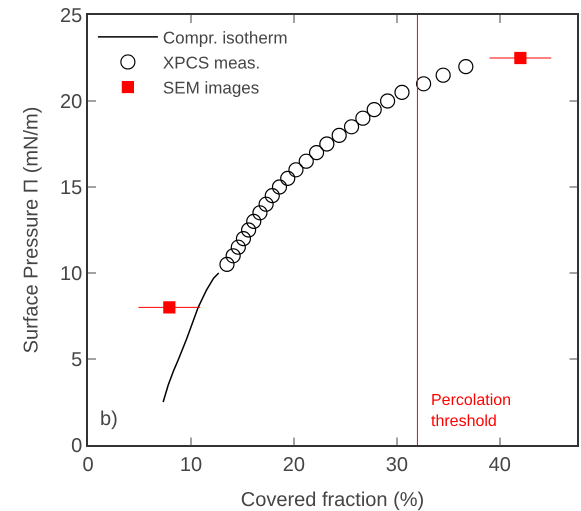 The height and width of the screenshot is (511, 581). What do you see at coordinates (109, 419) in the screenshot?
I see `annotation: b)` at bounding box center [109, 419].